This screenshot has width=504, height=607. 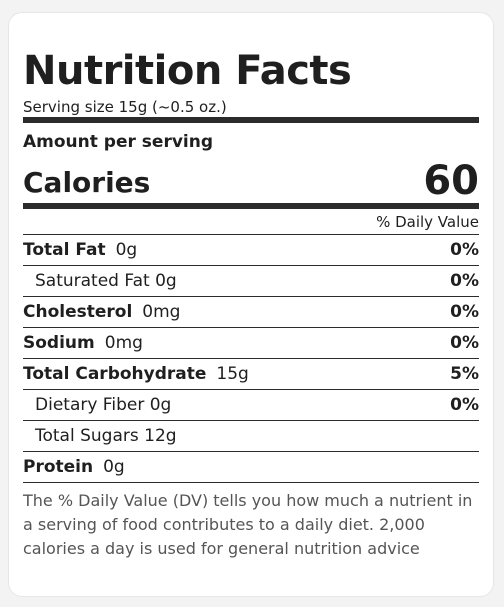 What do you see at coordinates (251, 373) in the screenshot?
I see `nutrient-row-total-carbohydrate: Total Carbohydrate 15g 5%` at bounding box center [251, 373].